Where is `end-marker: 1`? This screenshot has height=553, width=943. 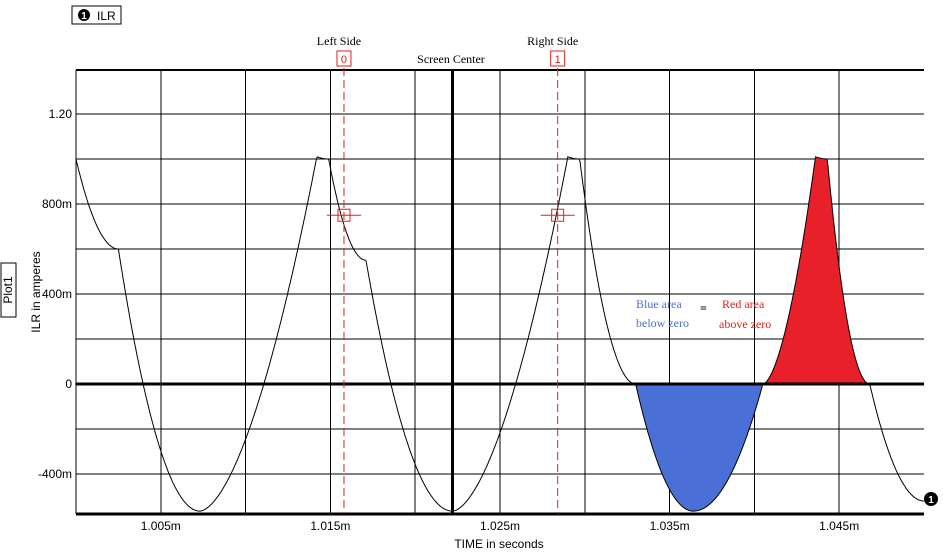
end-marker: 1 is located at coordinates (931, 499).